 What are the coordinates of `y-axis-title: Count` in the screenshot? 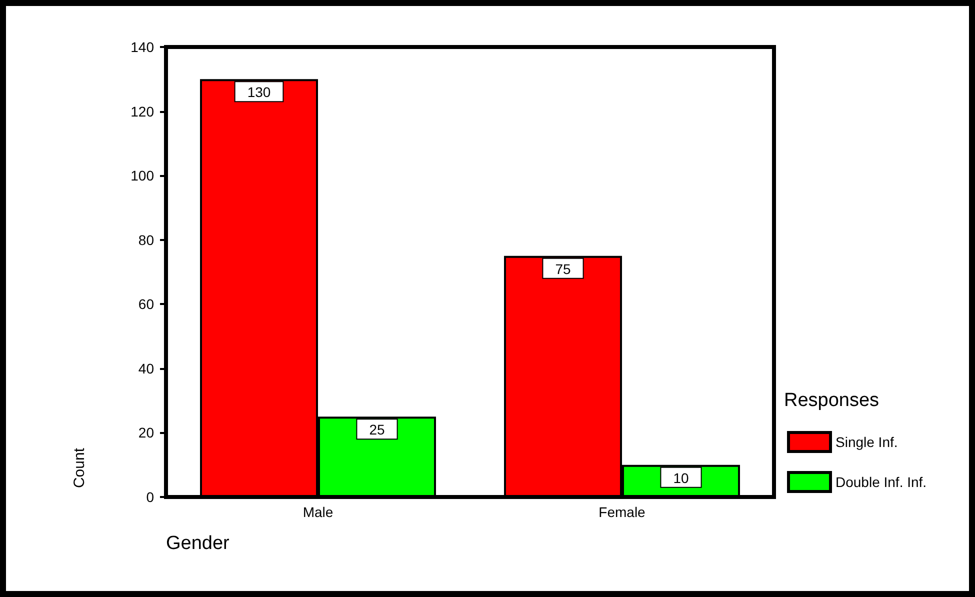 It's located at (79, 467).